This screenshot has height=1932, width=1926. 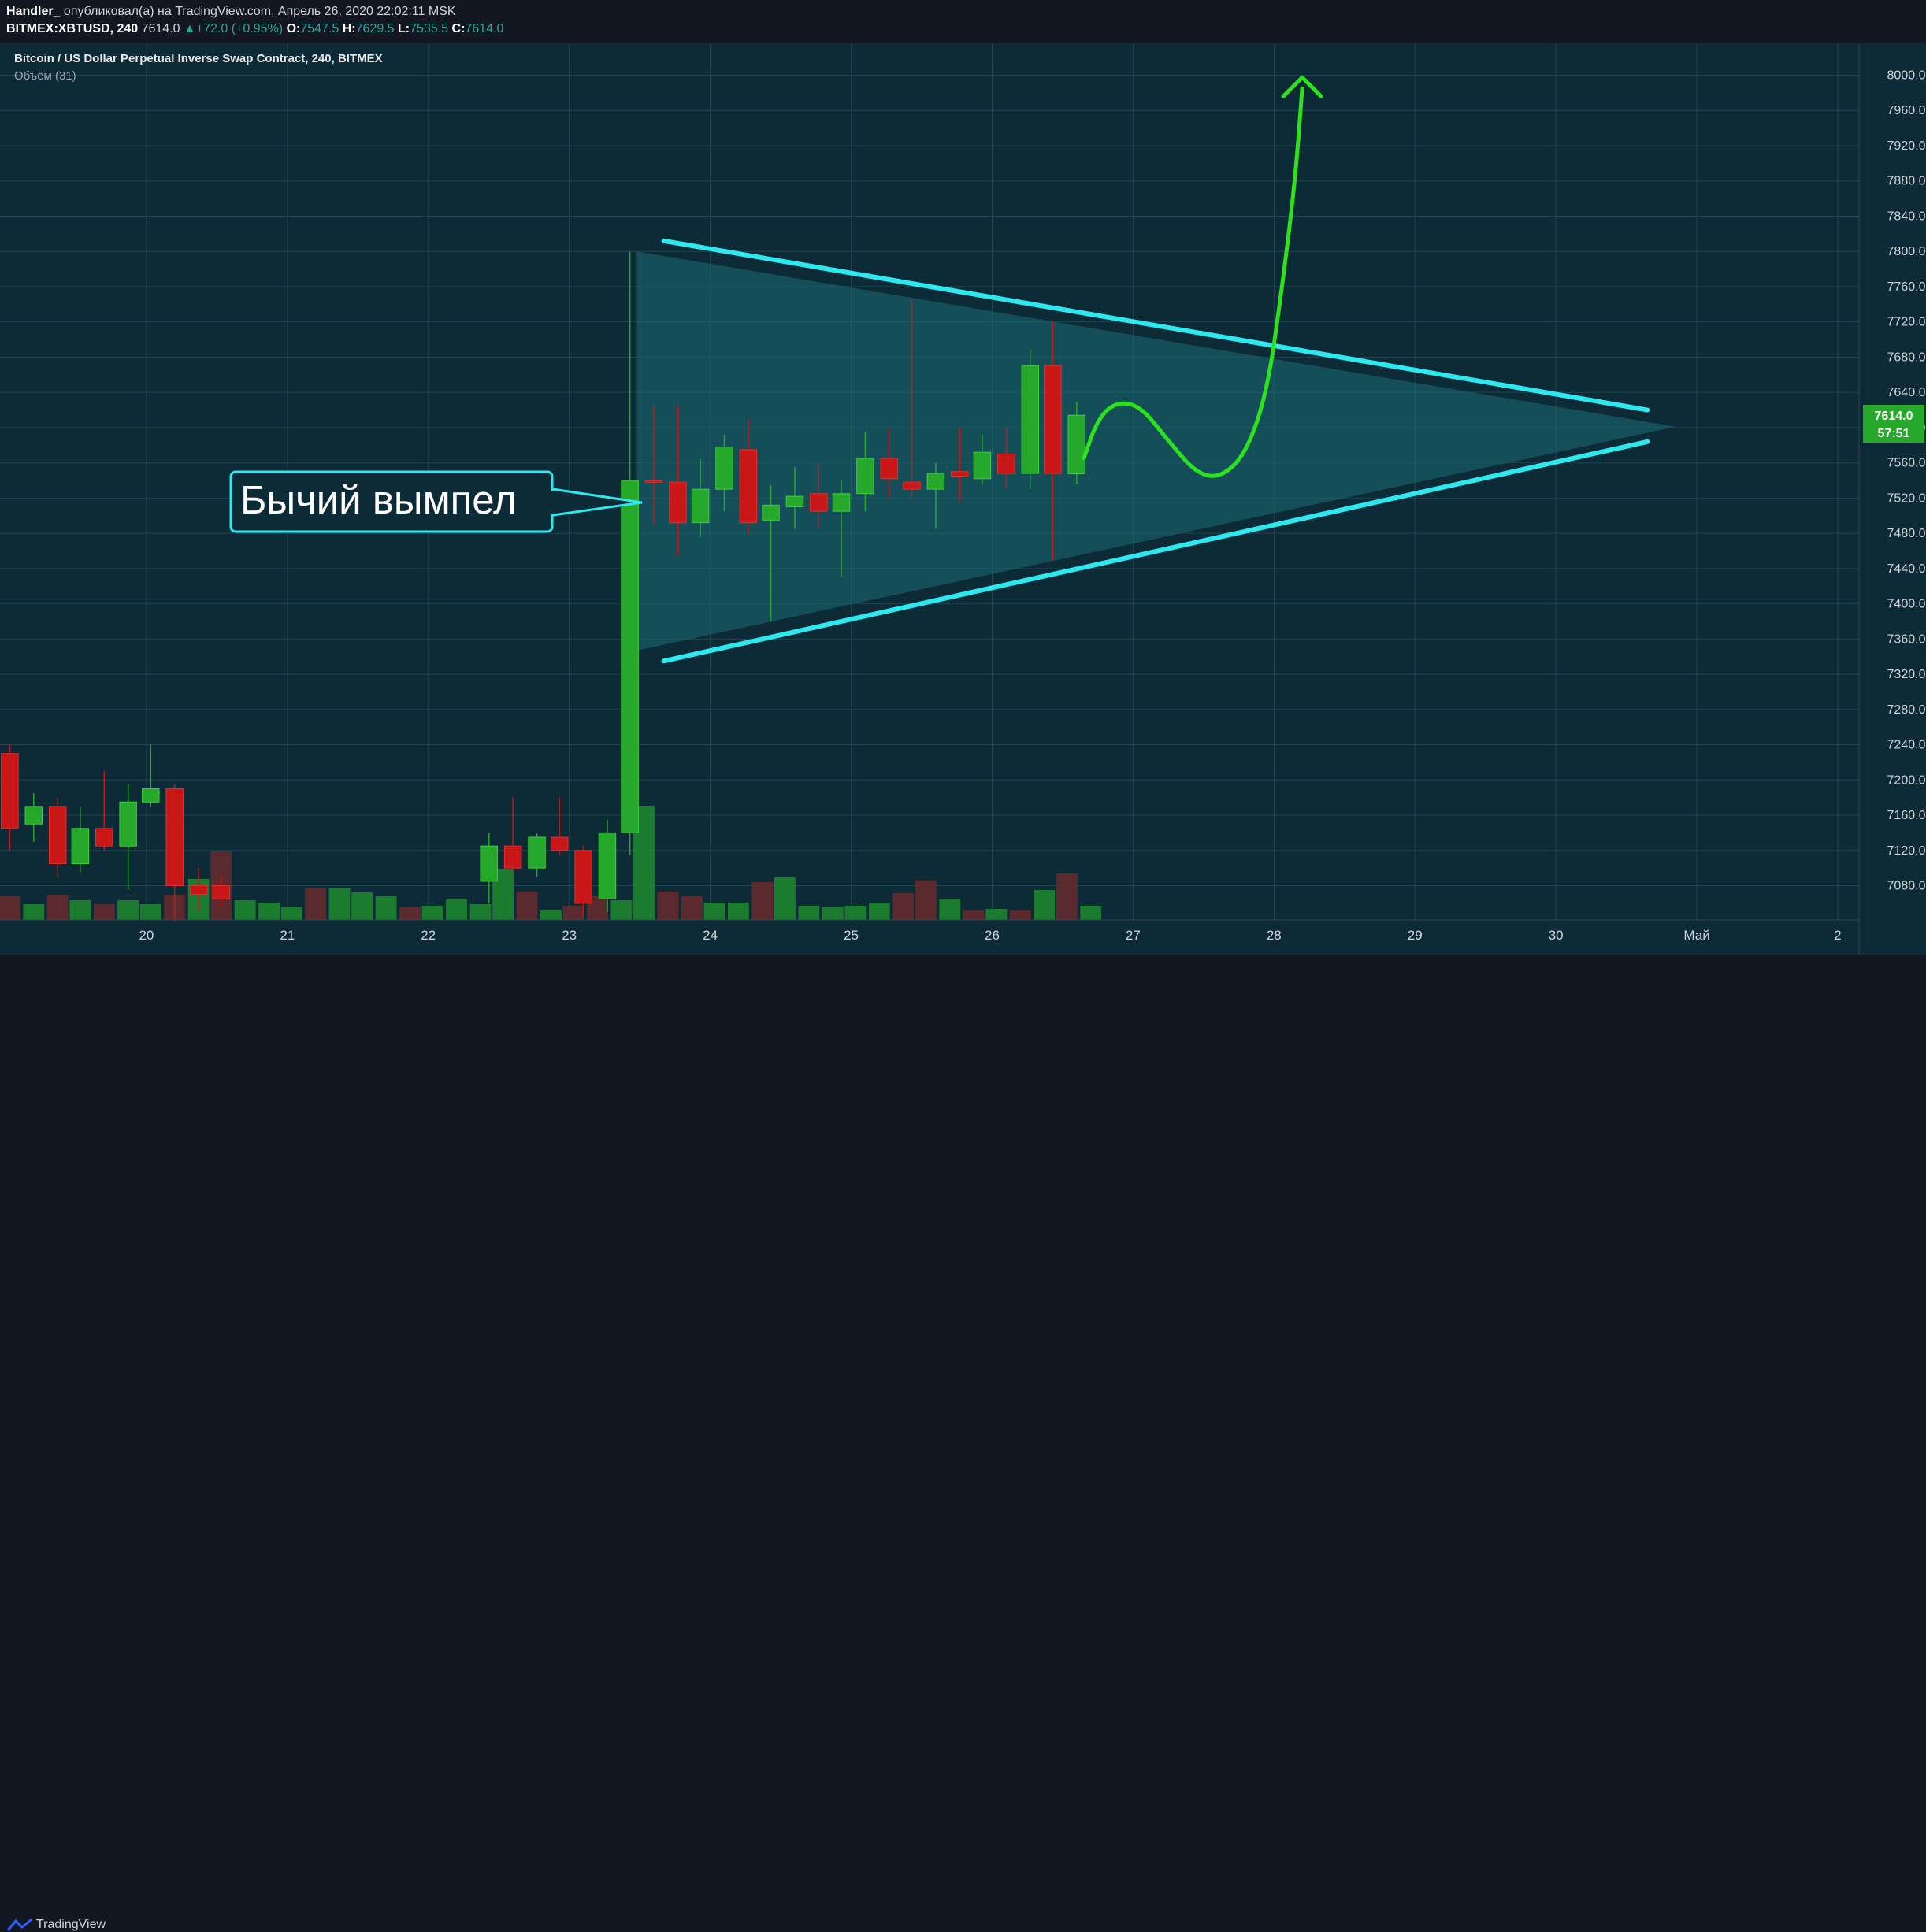 I want to click on time-tick-label: Май, so click(x=1696, y=936).